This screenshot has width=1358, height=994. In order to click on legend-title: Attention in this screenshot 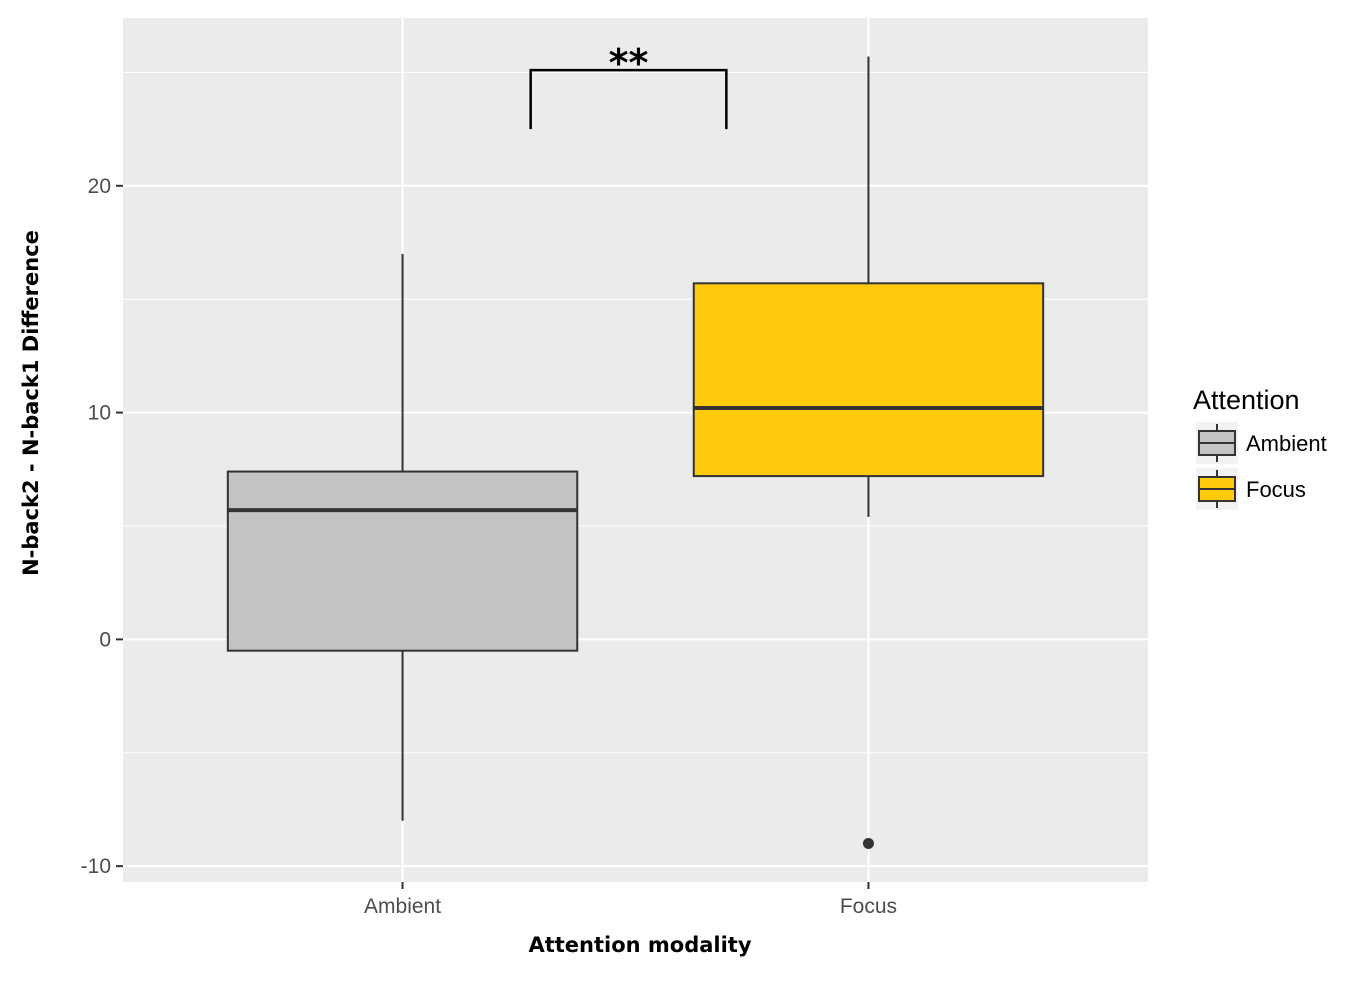, I will do `click(1246, 400)`.